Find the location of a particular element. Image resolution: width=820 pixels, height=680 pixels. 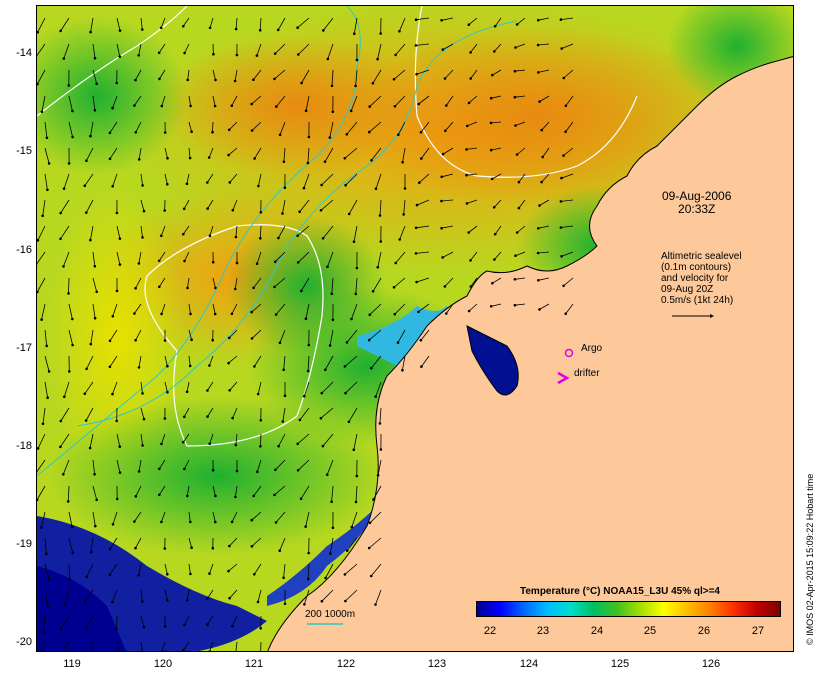

date-annotation: 09-Aug-2006 20:33Z is located at coordinates (696, 203).